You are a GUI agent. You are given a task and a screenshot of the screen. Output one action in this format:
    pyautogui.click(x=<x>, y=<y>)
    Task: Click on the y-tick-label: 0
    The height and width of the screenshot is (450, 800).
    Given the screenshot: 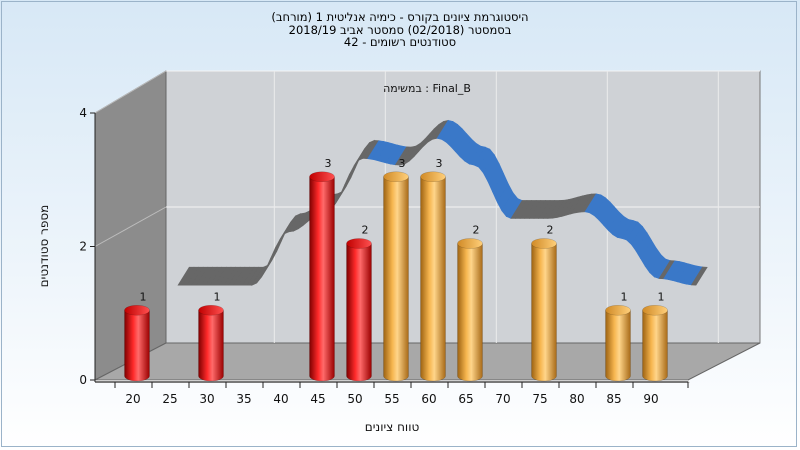 What is the action you would take?
    pyautogui.click(x=83, y=380)
    